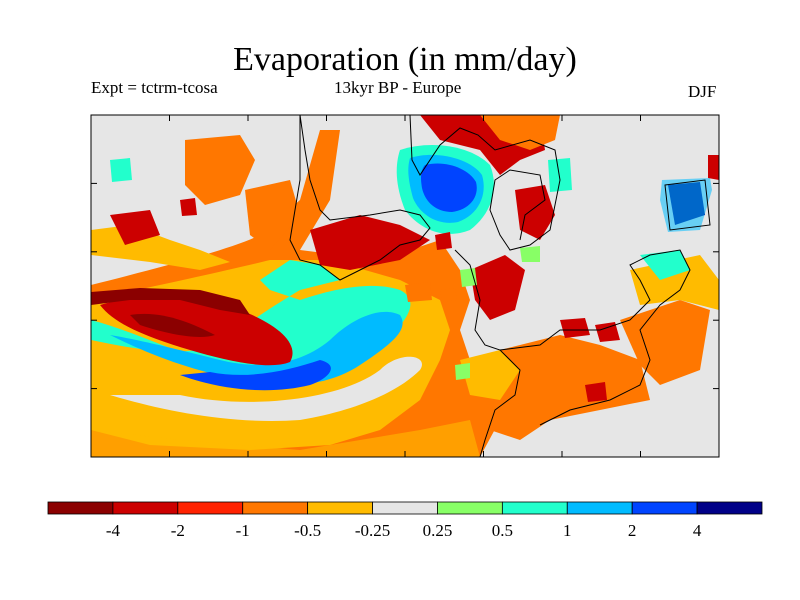  Describe the element at coordinates (520, 132) in the screenshot. I see `barents-orange` at that location.